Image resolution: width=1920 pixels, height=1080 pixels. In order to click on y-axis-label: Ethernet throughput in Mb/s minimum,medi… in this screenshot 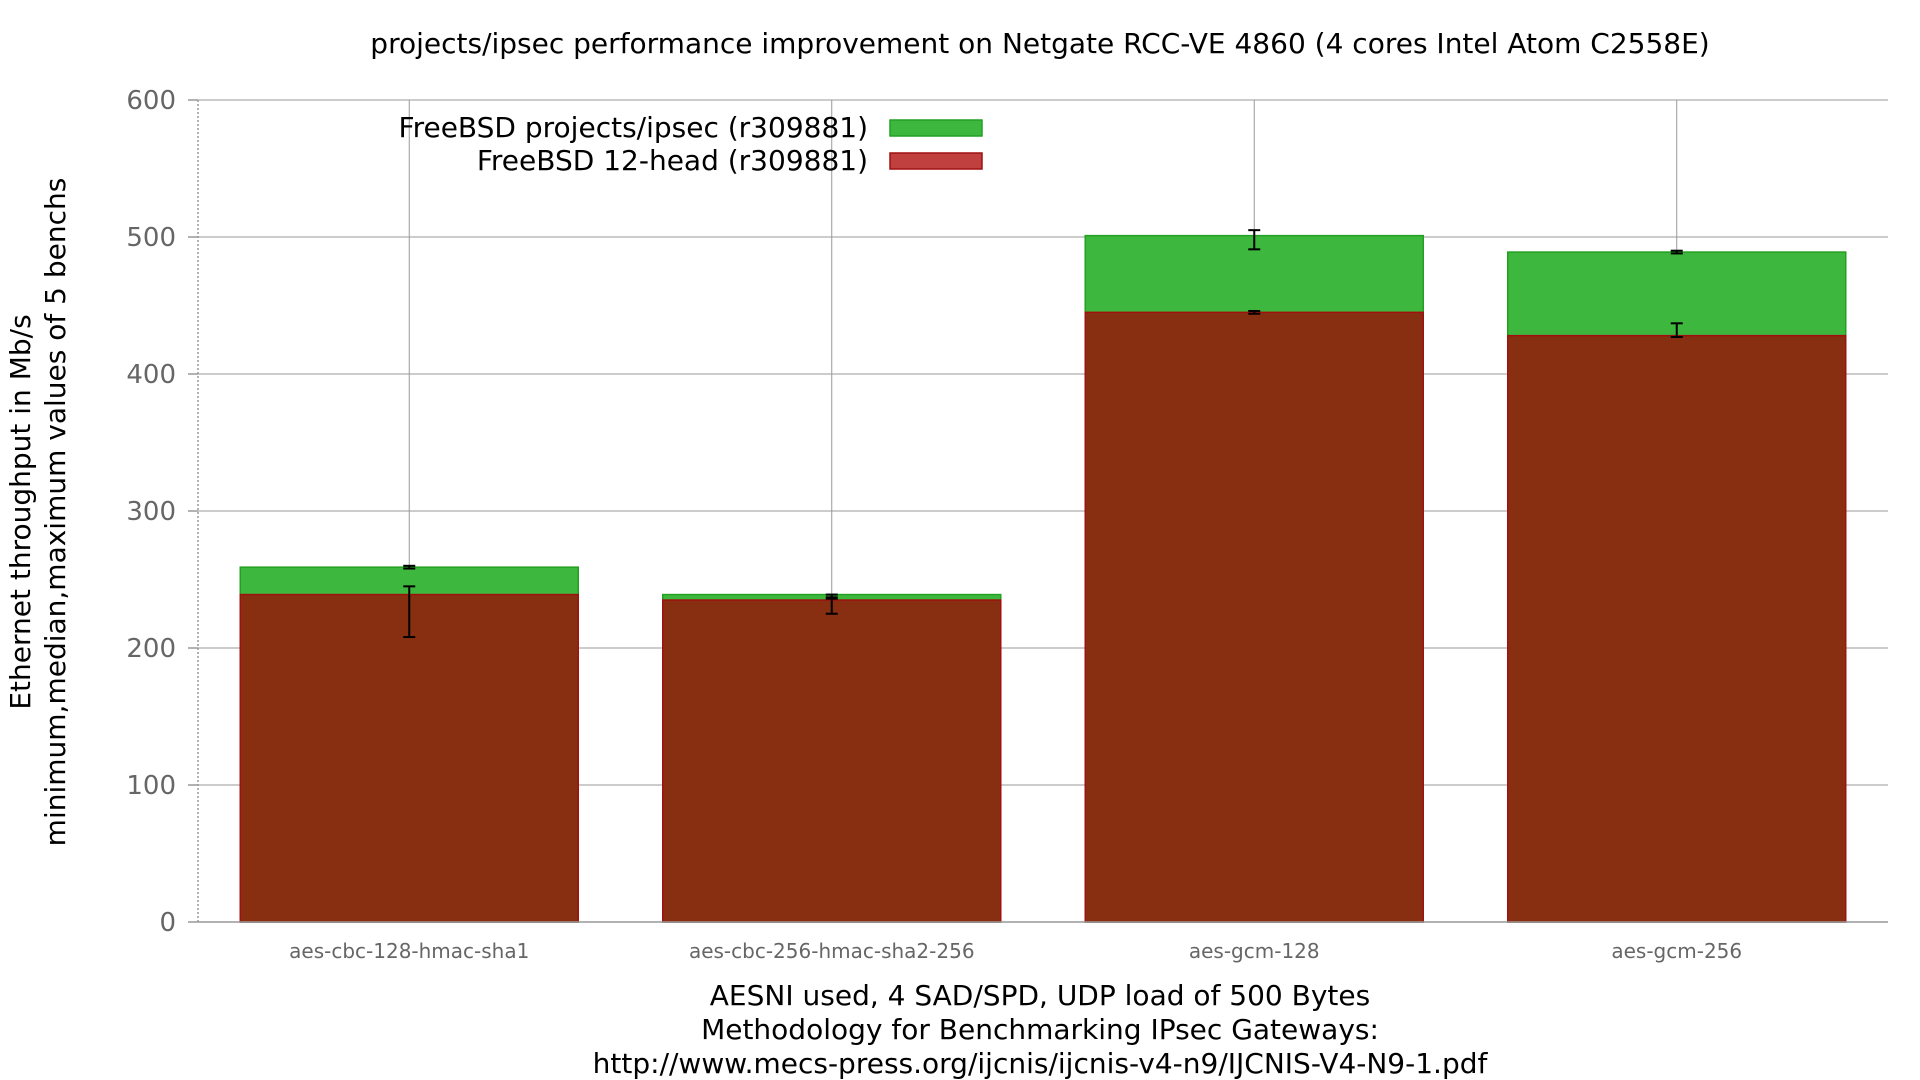, I will do `click(38, 512)`.